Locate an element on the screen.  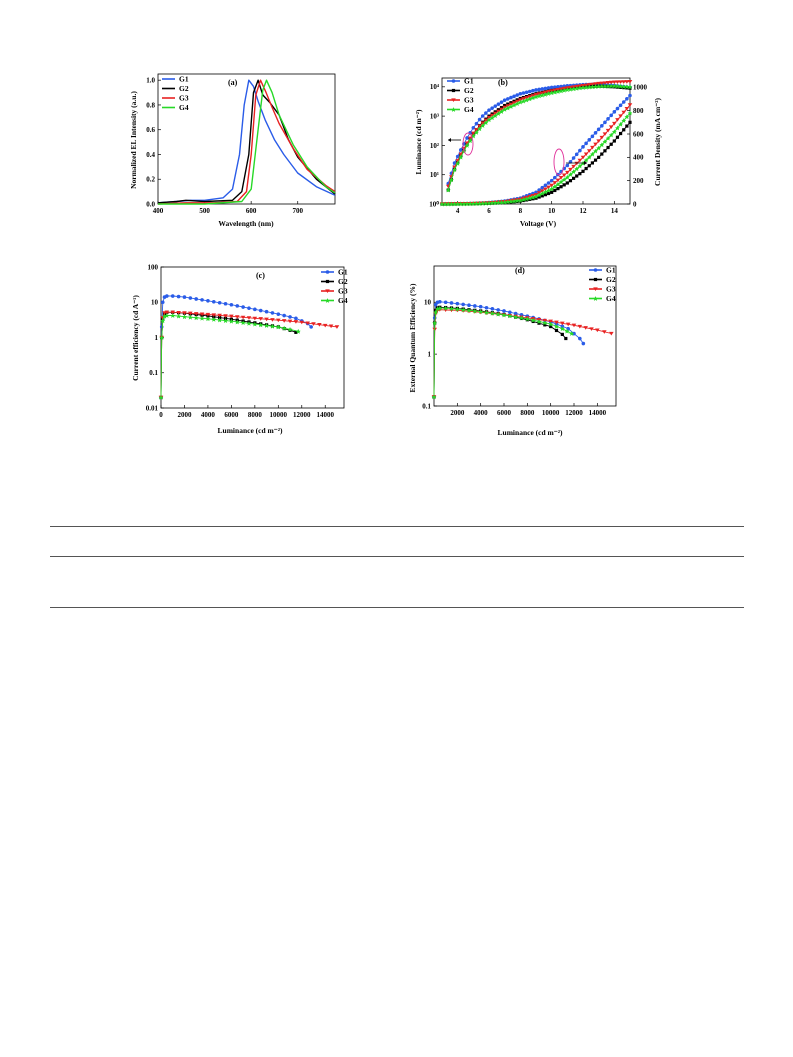
x-tick-label: 12 is located at coordinates (584, 211).